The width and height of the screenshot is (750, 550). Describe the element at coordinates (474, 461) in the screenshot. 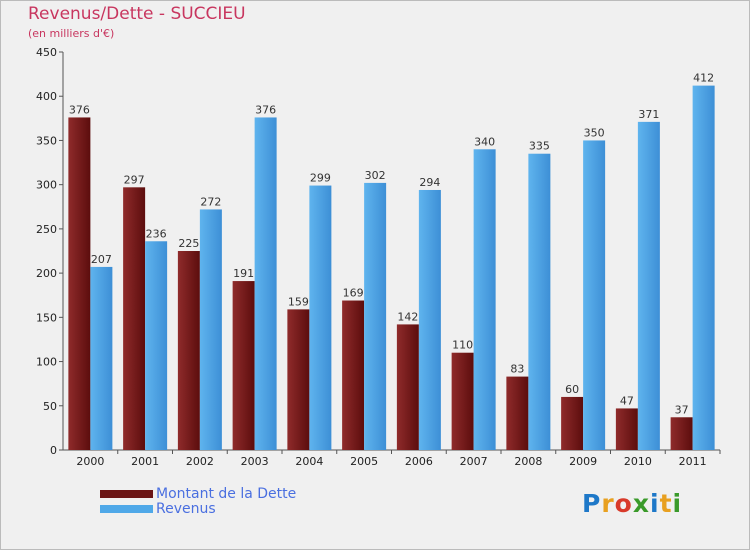

I see `x-tick-label: 2007` at that location.